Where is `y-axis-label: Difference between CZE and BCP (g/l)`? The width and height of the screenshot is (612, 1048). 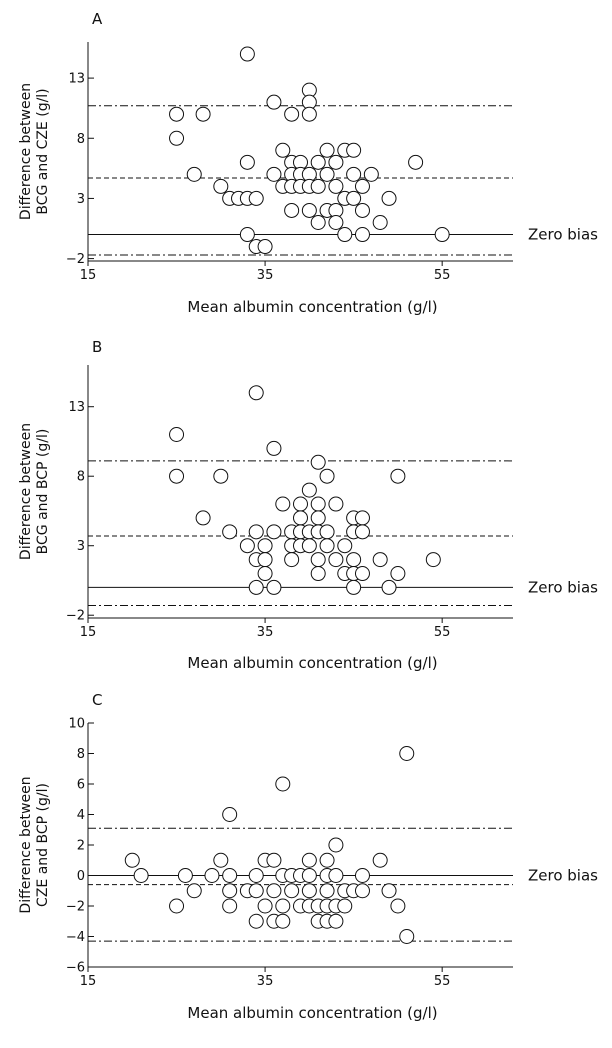
y-axis-label: Difference between CZE and BCP (g/l) is located at coordinates (34, 844).